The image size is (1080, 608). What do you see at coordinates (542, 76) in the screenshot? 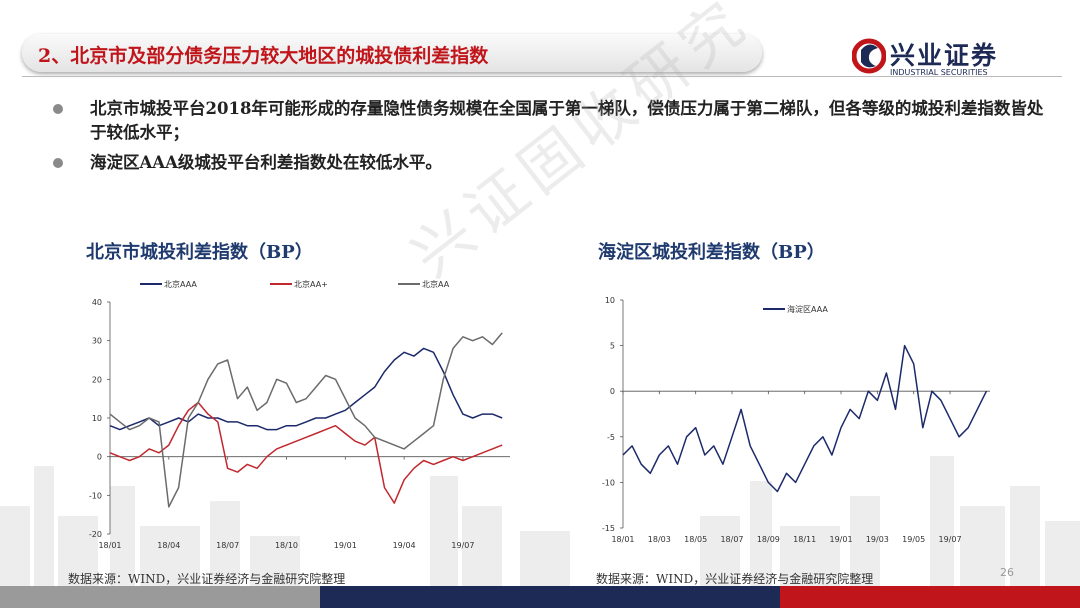
I see `header-divider` at bounding box center [542, 76].